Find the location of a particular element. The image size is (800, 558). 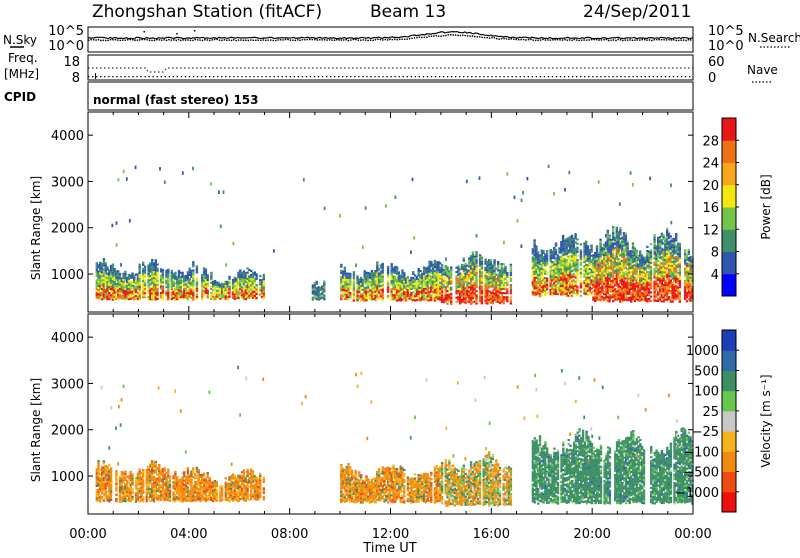

nave-tick-top: 60 is located at coordinates (716, 62).